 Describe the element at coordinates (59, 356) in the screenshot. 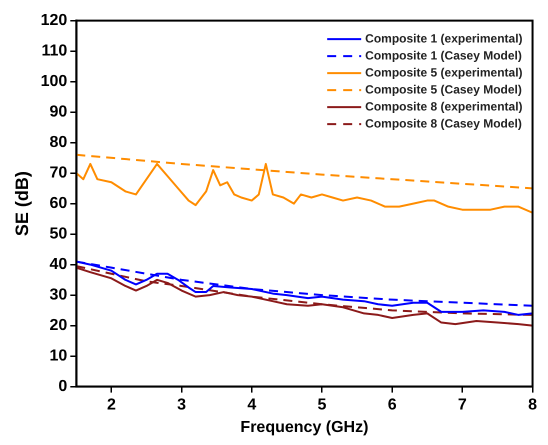

I see `y-tick-label: 10` at that location.